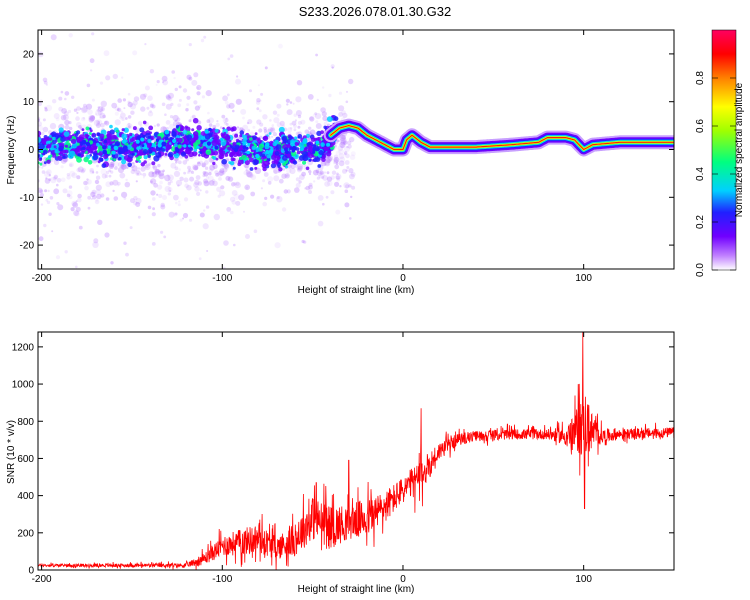 This screenshot has width=750, height=600. Describe the element at coordinates (11, 150) in the screenshot. I see `spectrogram-y-label: Frequency (Hz)` at that location.